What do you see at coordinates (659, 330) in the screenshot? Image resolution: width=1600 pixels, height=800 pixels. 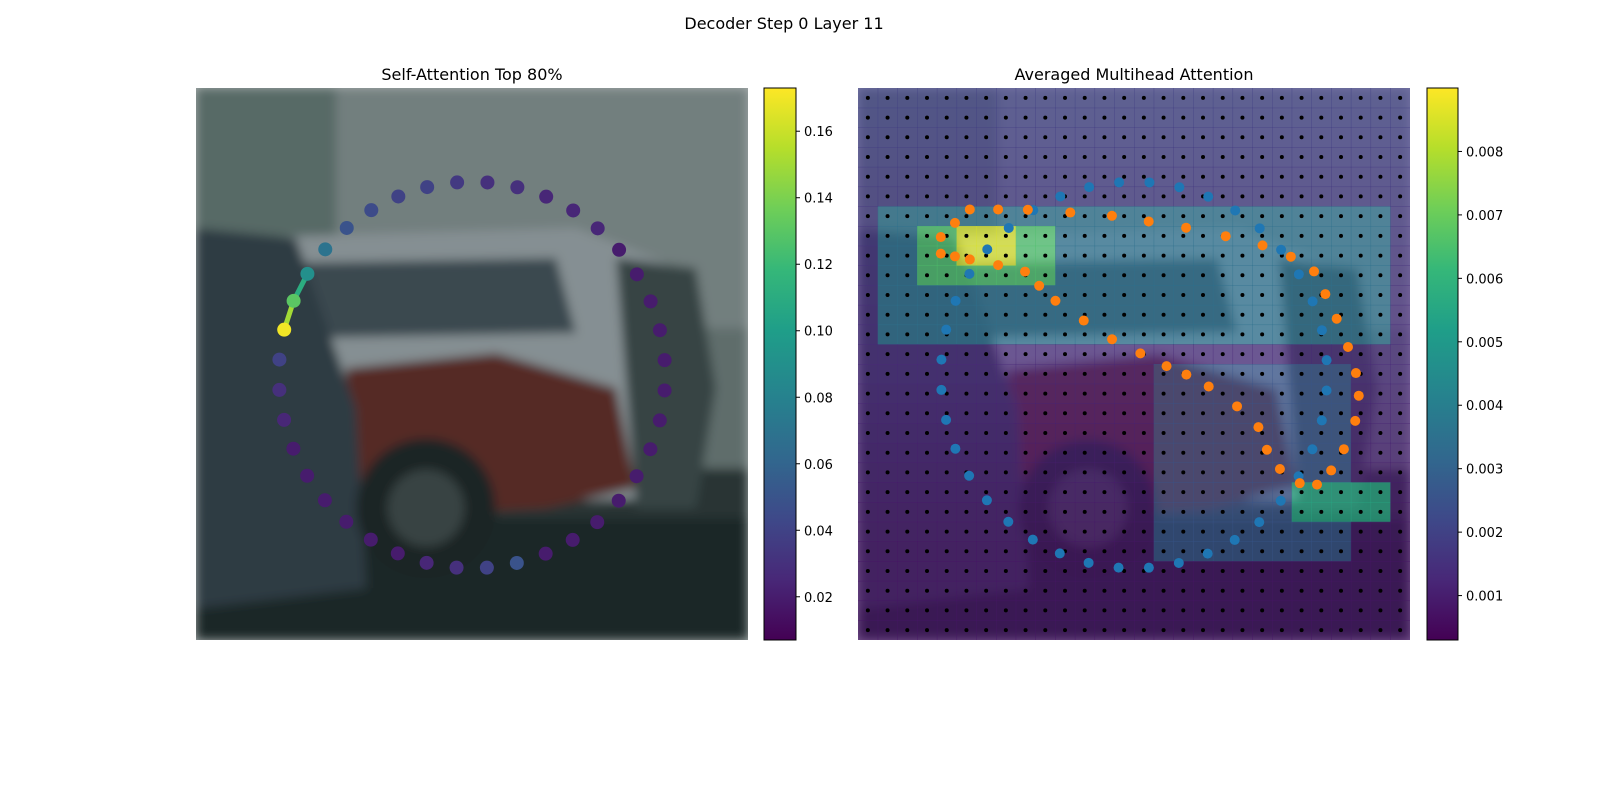 I see `attention-point` at bounding box center [659, 330].